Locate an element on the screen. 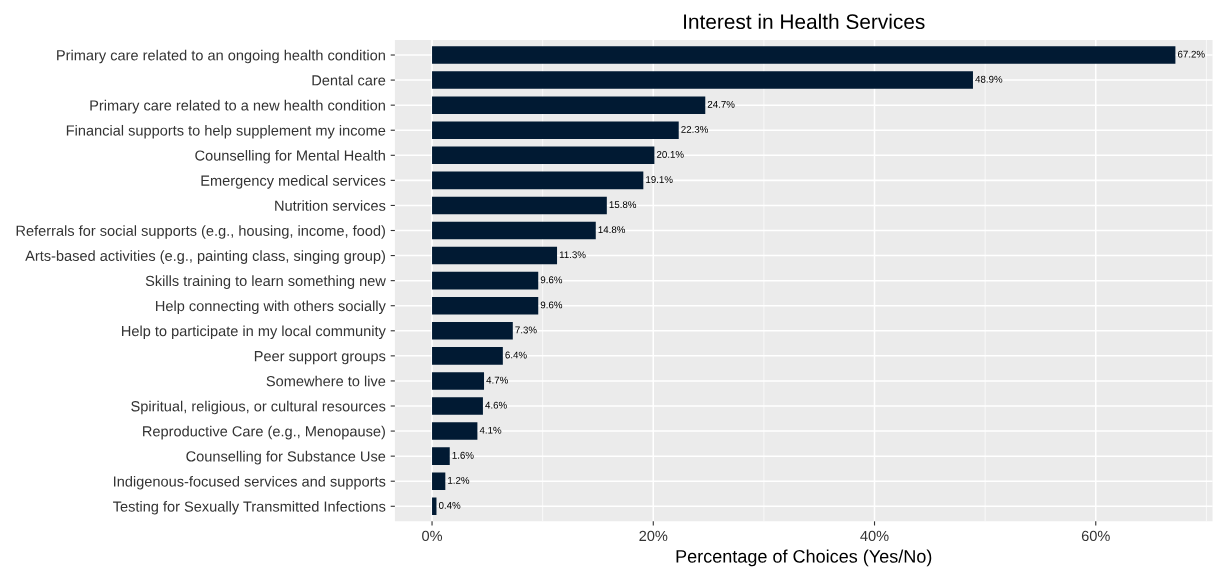  y-tick-label: Primary care related to an ongoing health condition is located at coordinates (221, 56).